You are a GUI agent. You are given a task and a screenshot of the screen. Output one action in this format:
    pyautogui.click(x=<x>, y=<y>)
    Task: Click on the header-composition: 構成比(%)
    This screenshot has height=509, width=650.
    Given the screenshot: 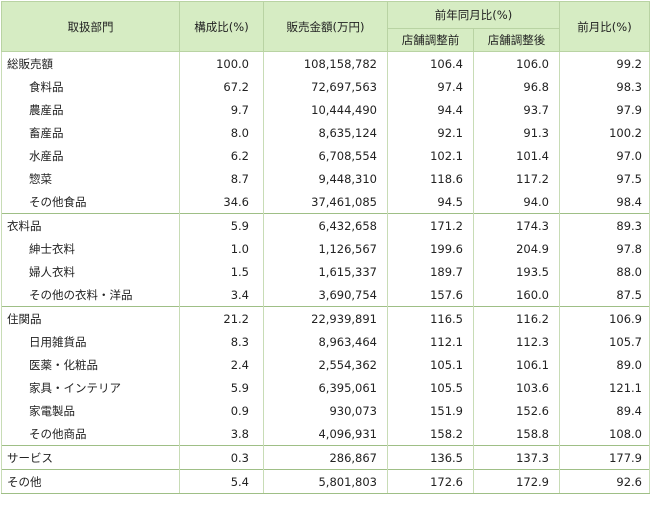 What is the action you would take?
    pyautogui.click(x=221, y=26)
    